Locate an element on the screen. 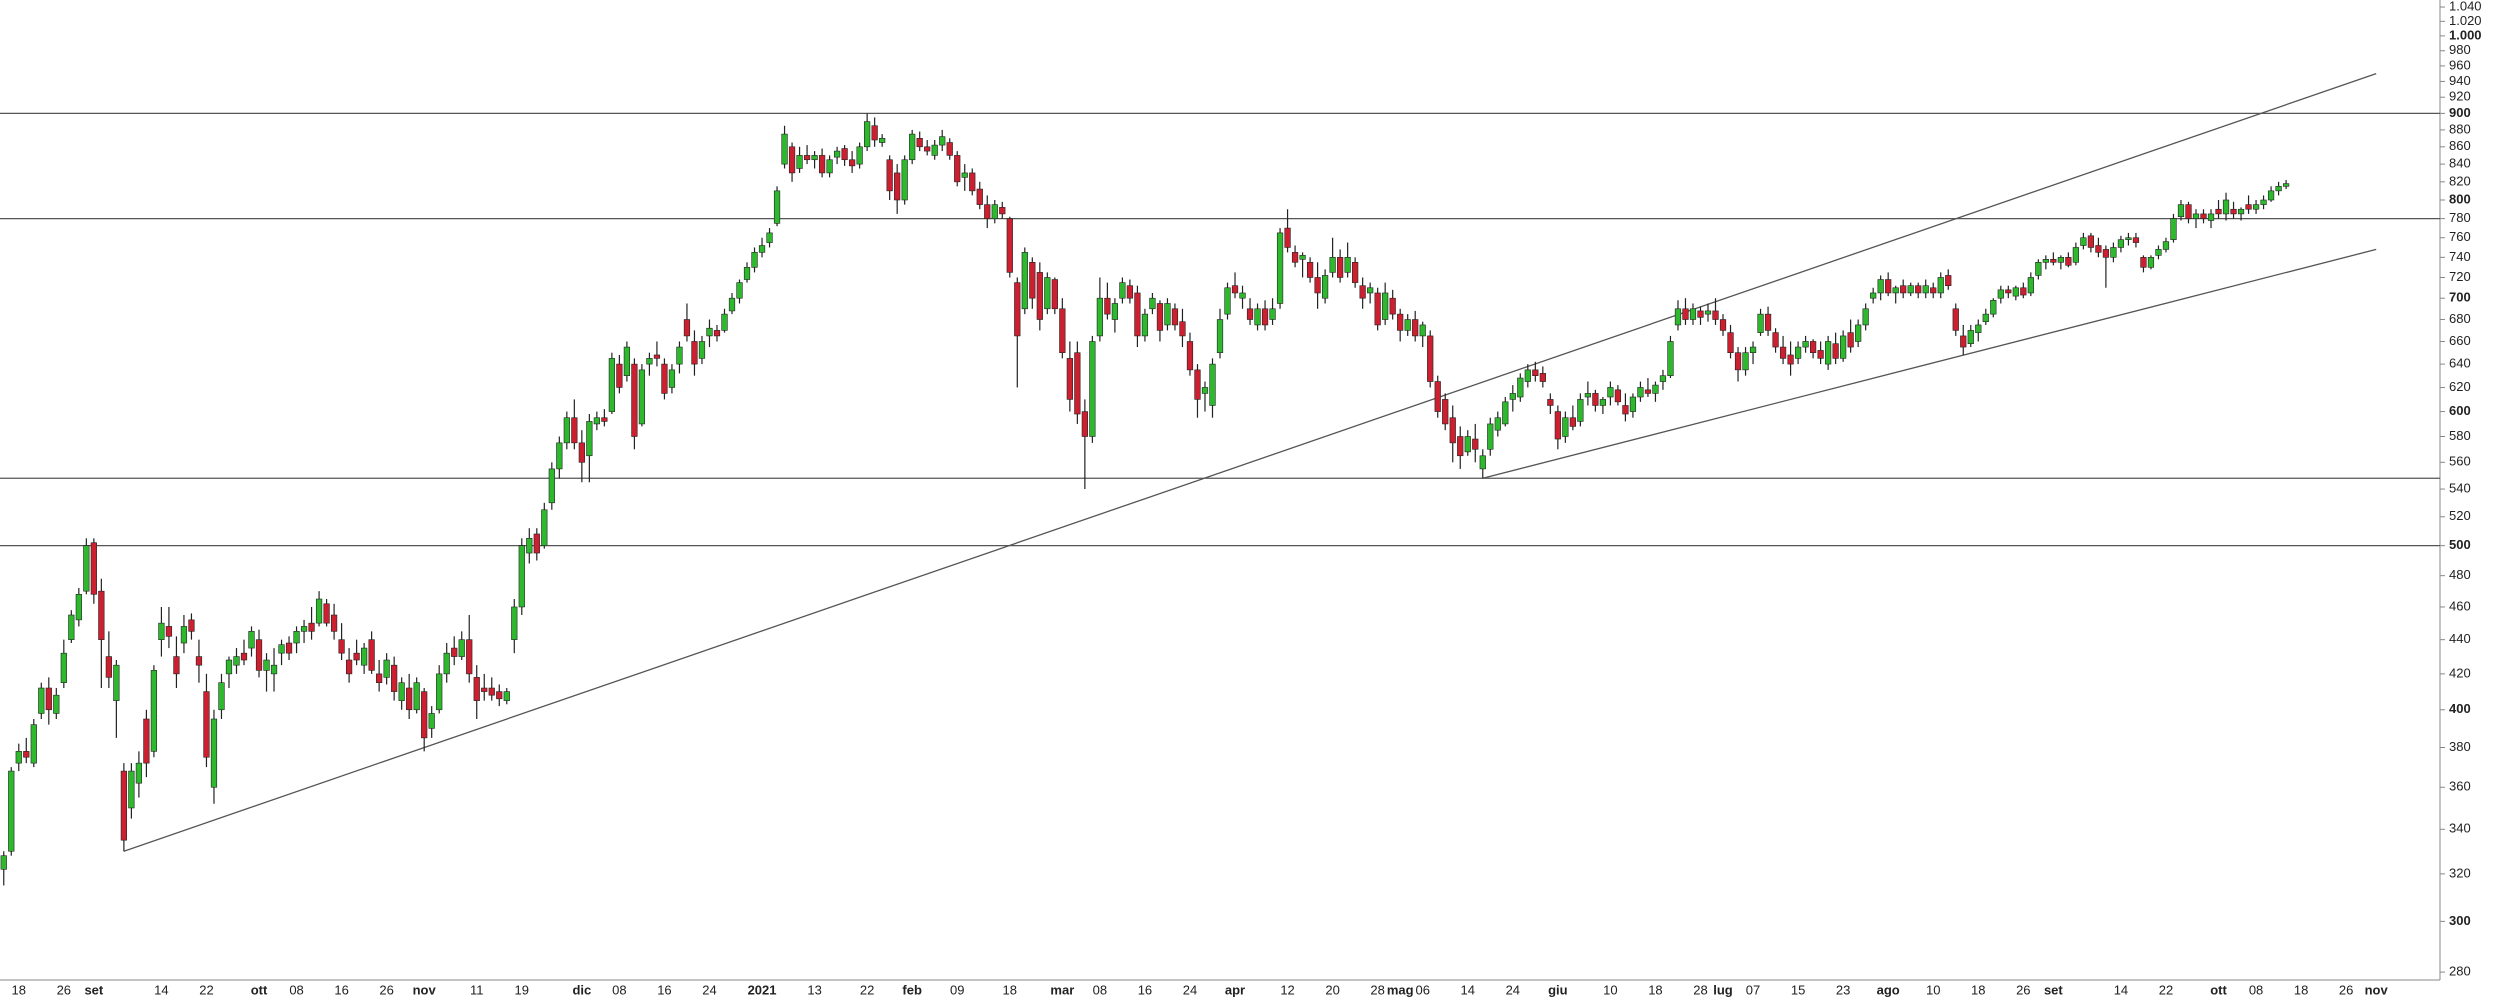  x-tick-label: 06 is located at coordinates (1422, 989).